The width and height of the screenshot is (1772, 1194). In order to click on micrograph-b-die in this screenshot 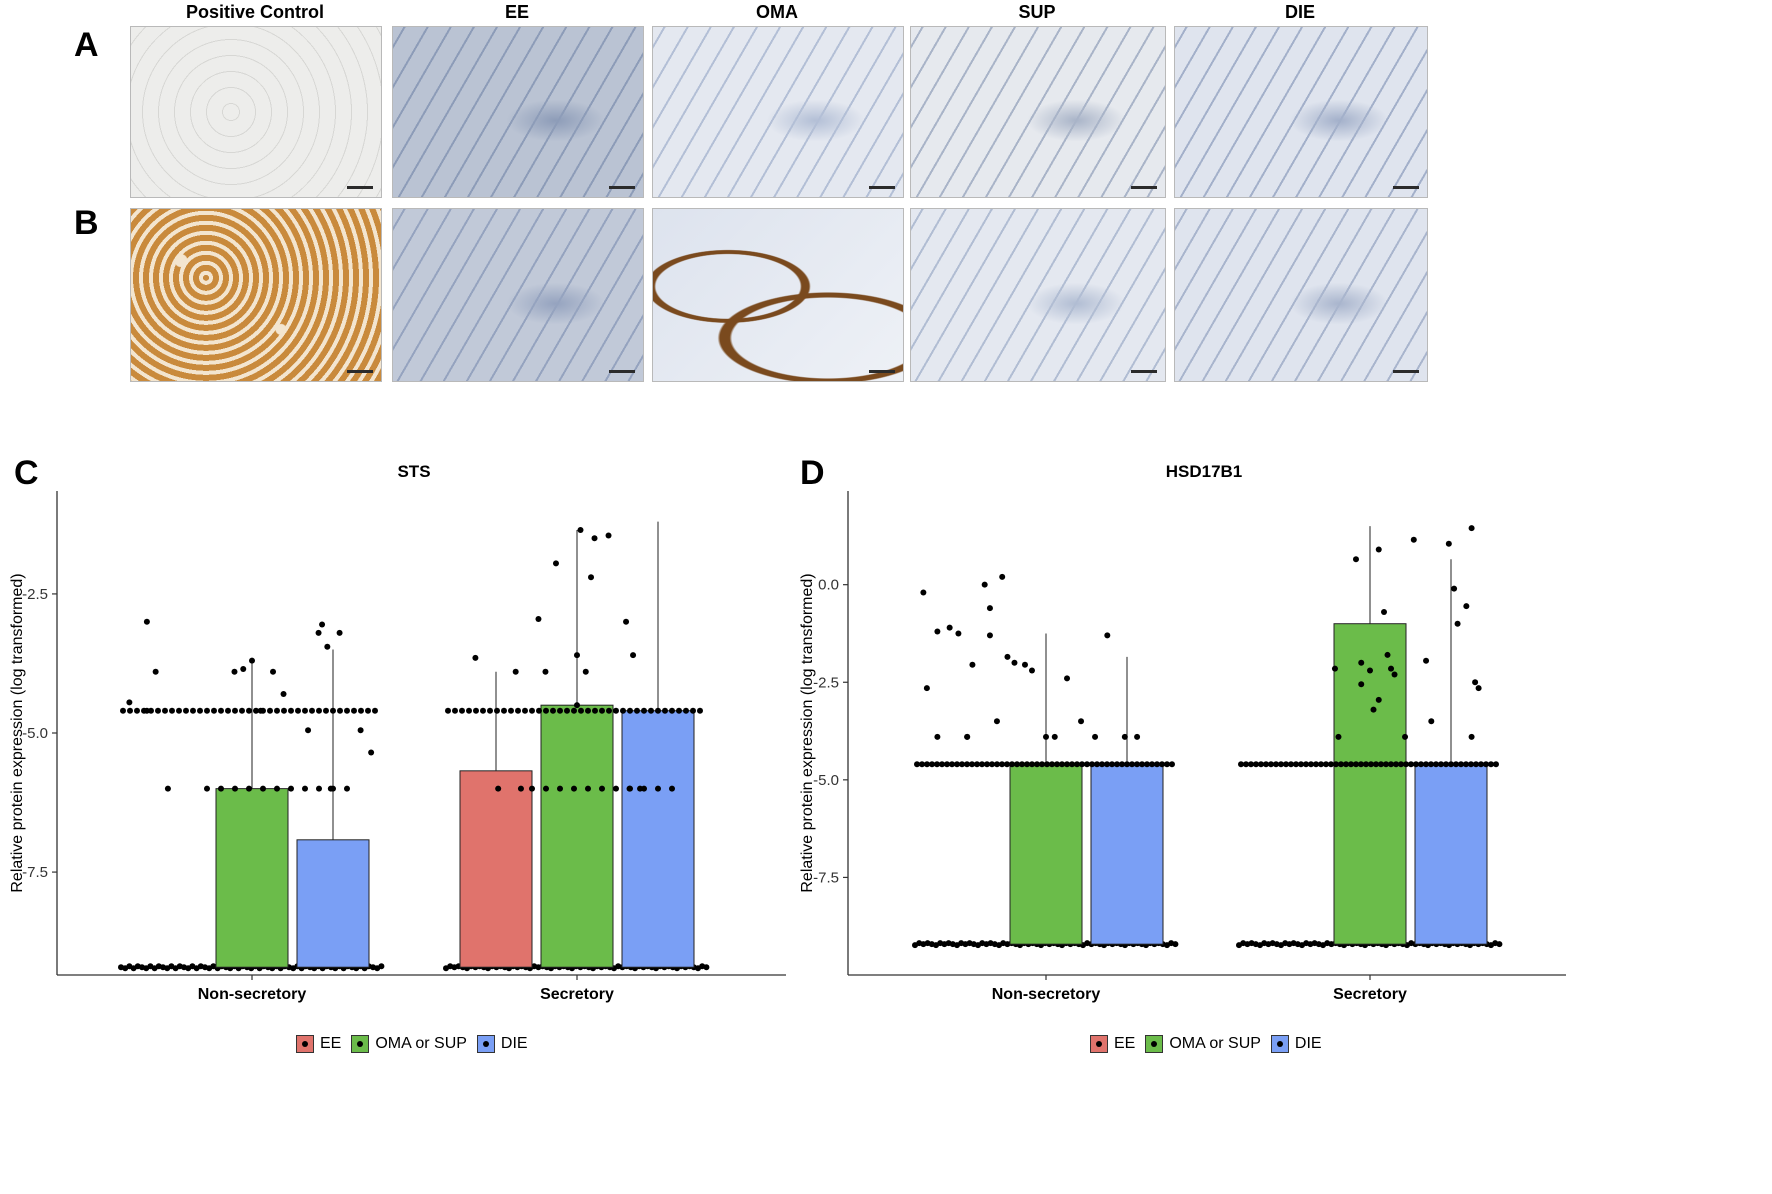, I will do `click(1301, 295)`.